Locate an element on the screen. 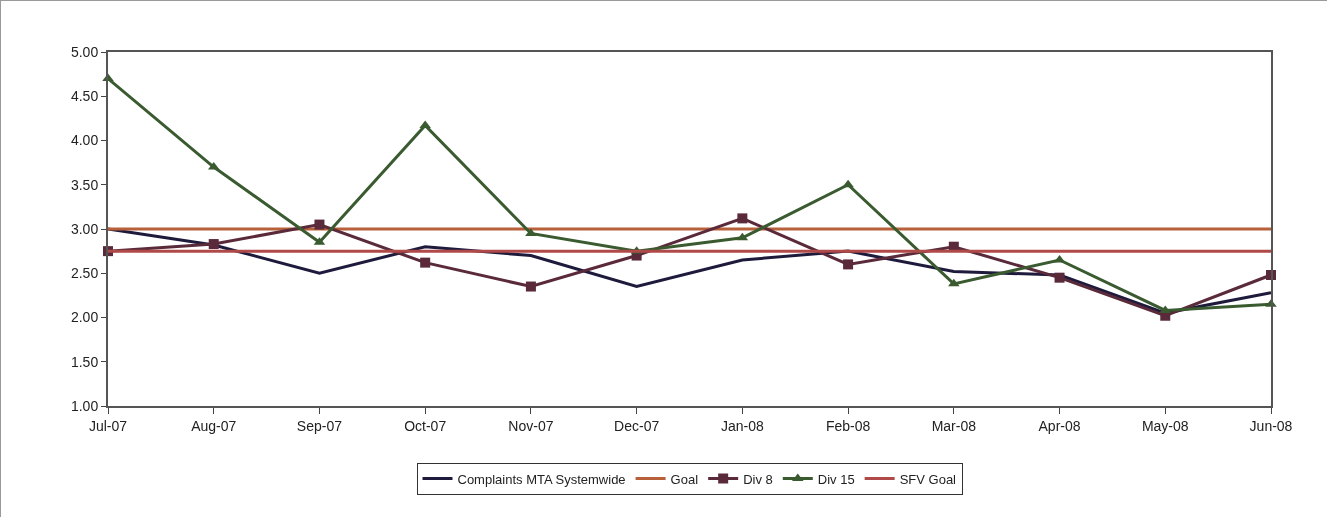 This screenshot has height=517, width=1327. legend-label: Complaints MTA Systemwide is located at coordinates (541, 479).